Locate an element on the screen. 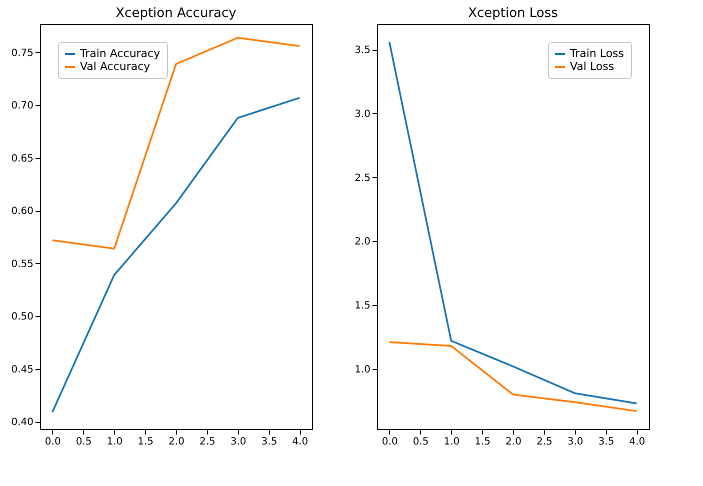 Image resolution: width=703 pixels, height=486 pixels. y-tick-label: 0.55 is located at coordinates (22, 264).